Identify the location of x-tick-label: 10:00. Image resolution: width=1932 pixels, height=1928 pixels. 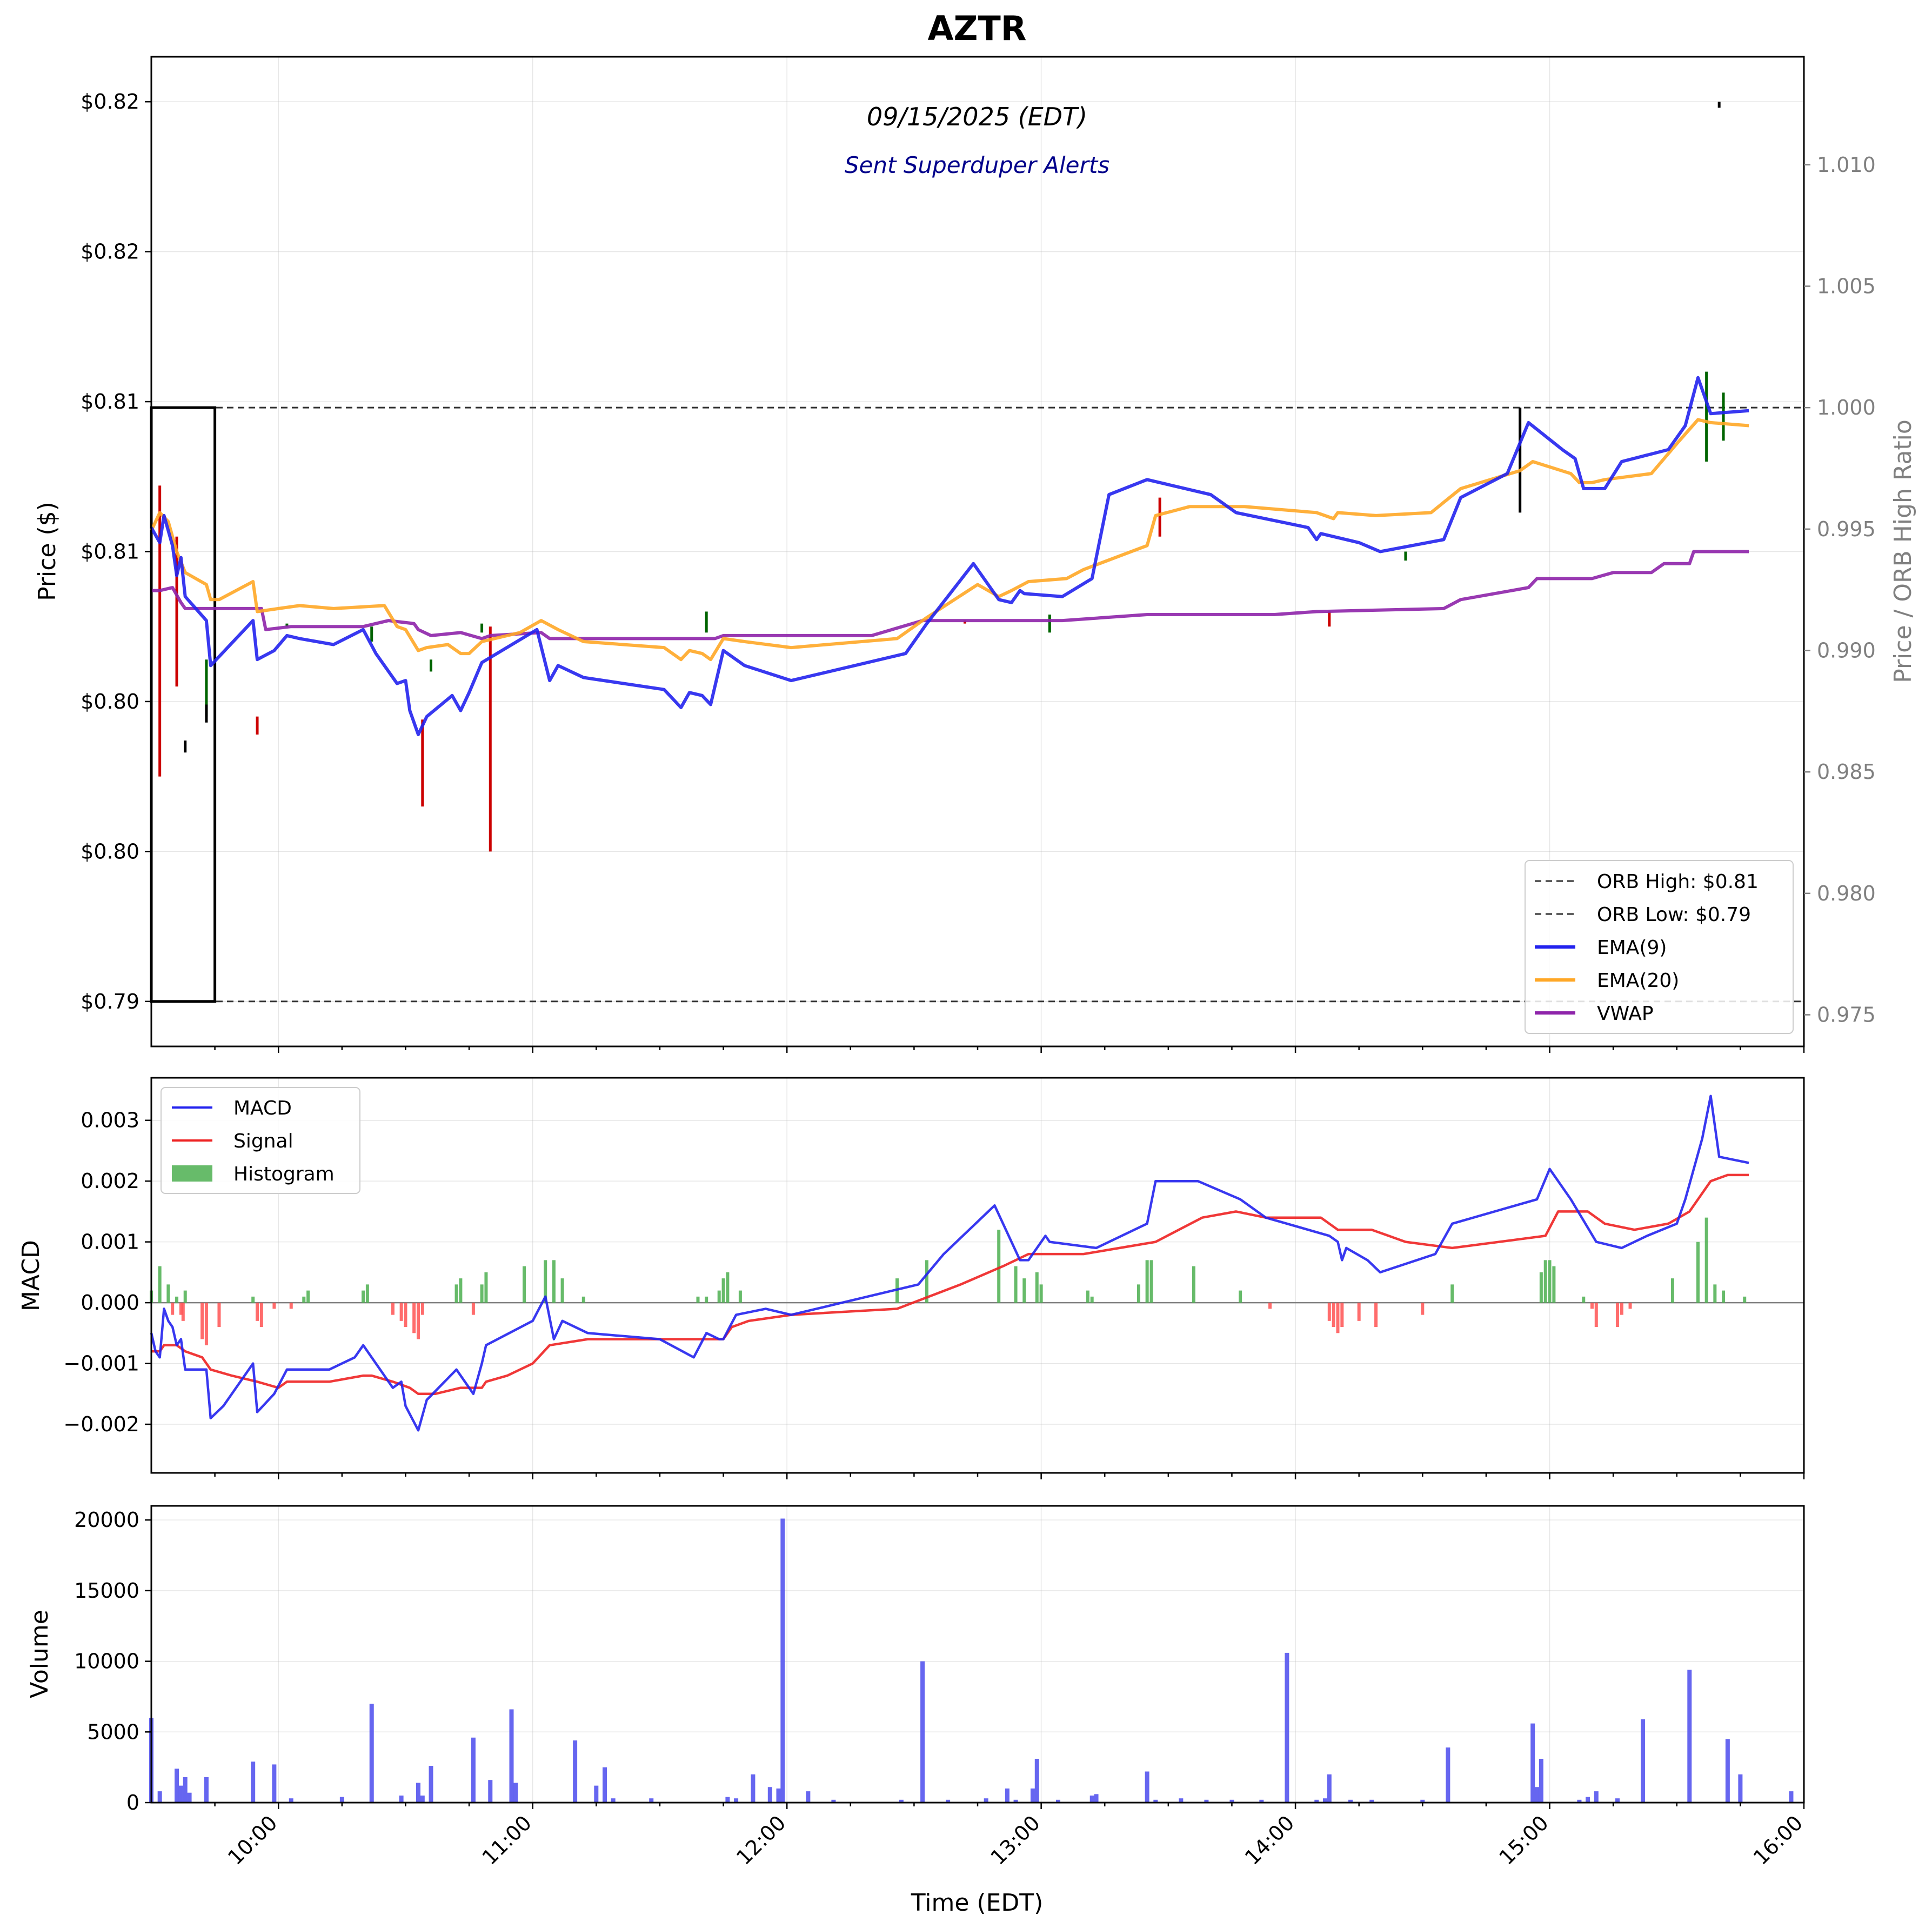
(252, 1841).